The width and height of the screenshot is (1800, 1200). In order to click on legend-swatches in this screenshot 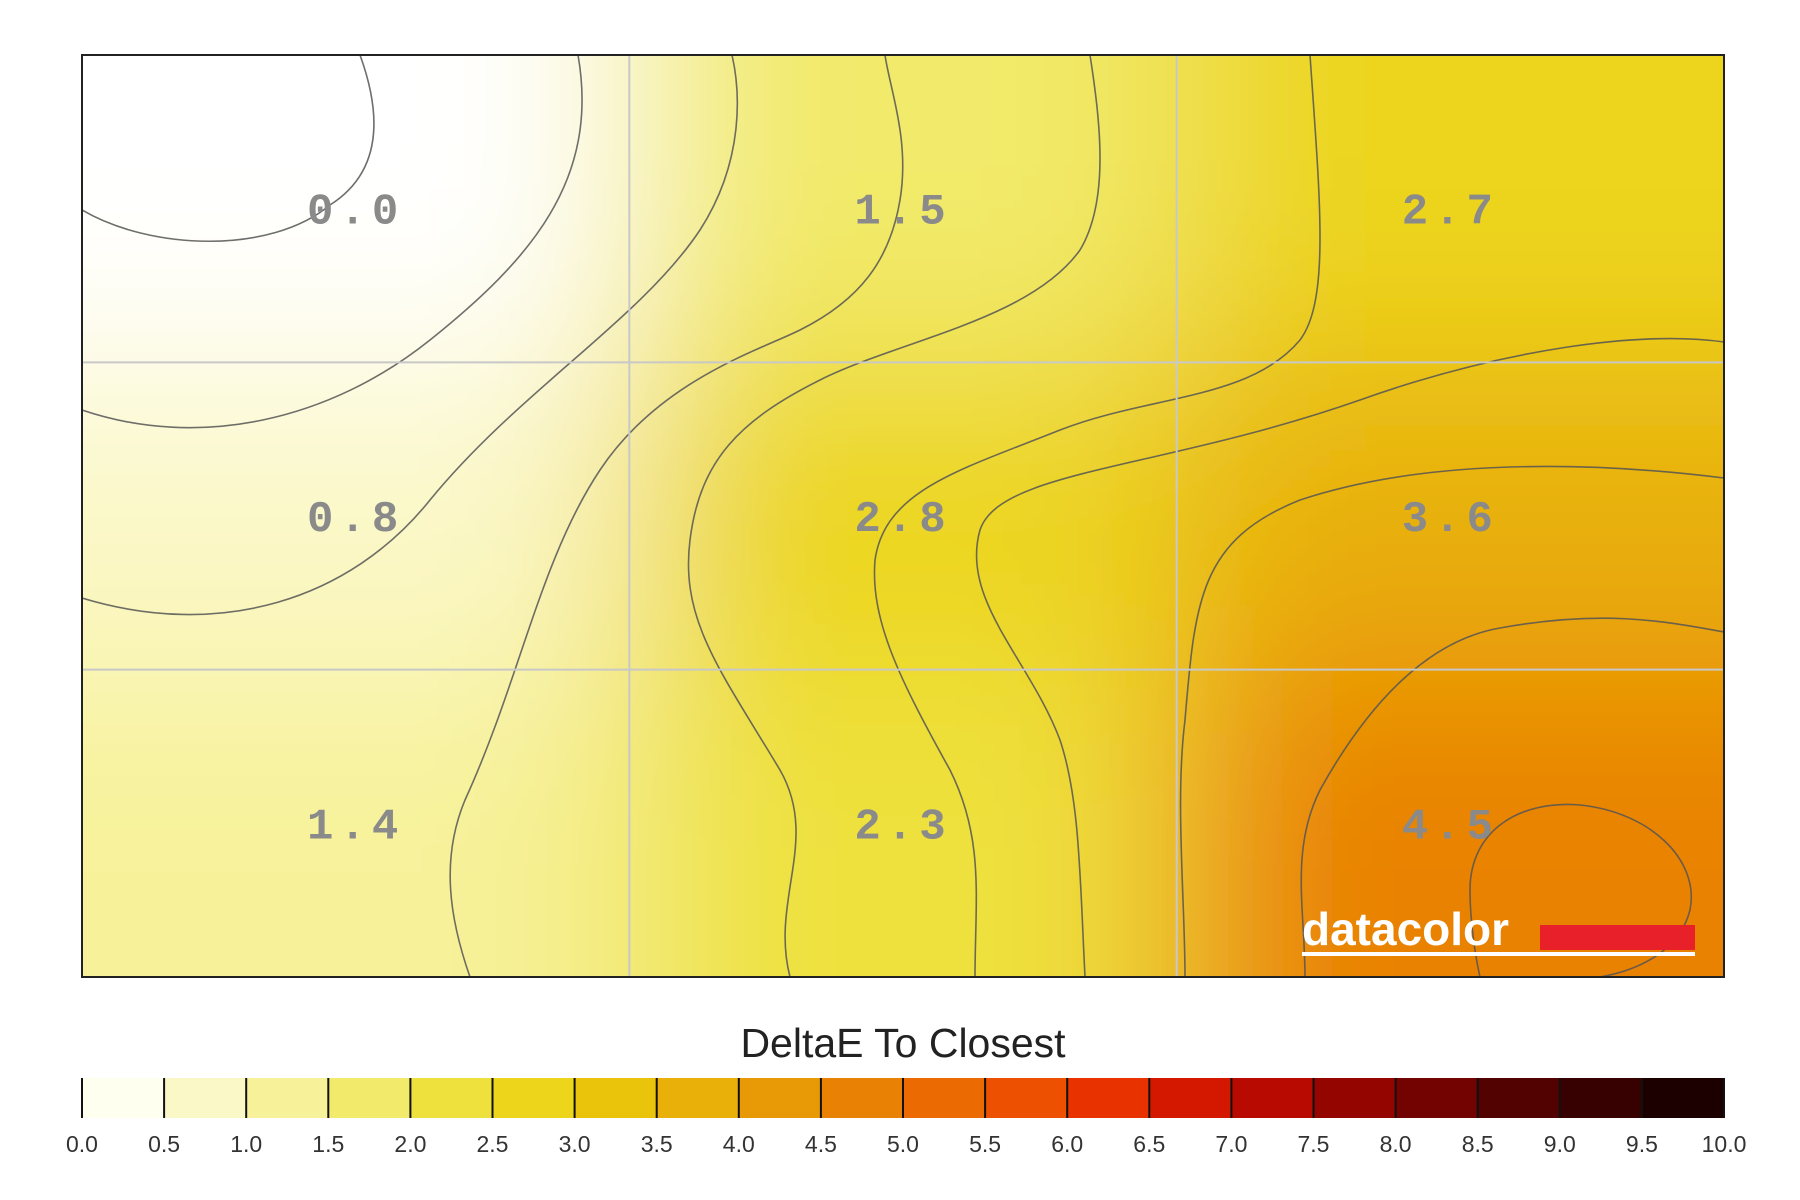, I will do `click(903, 1098)`.